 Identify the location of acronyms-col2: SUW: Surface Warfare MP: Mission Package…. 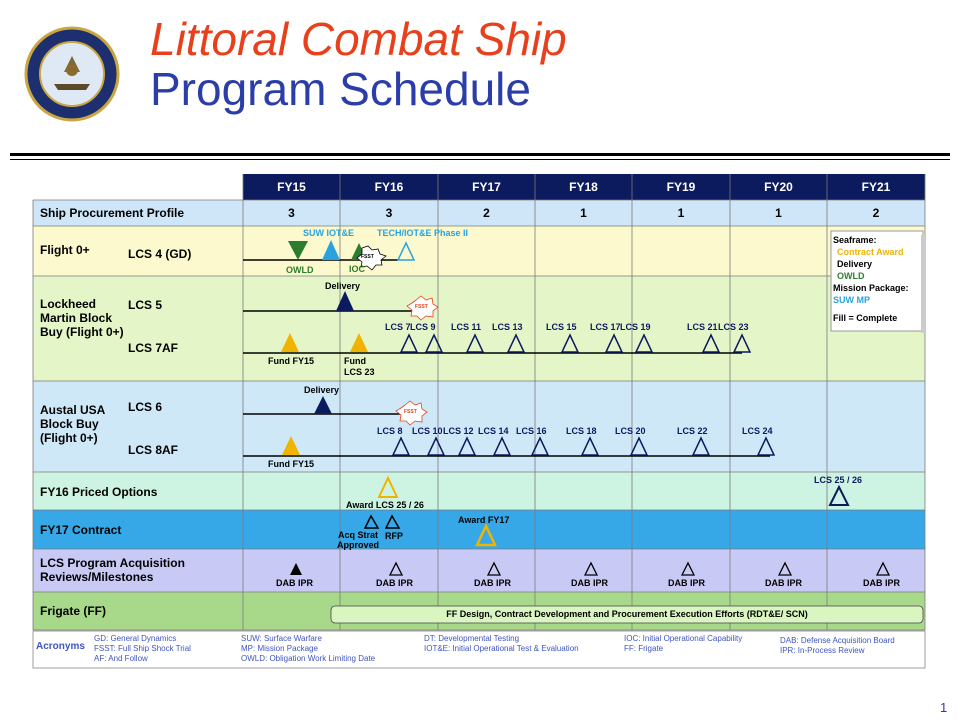
(308, 649).